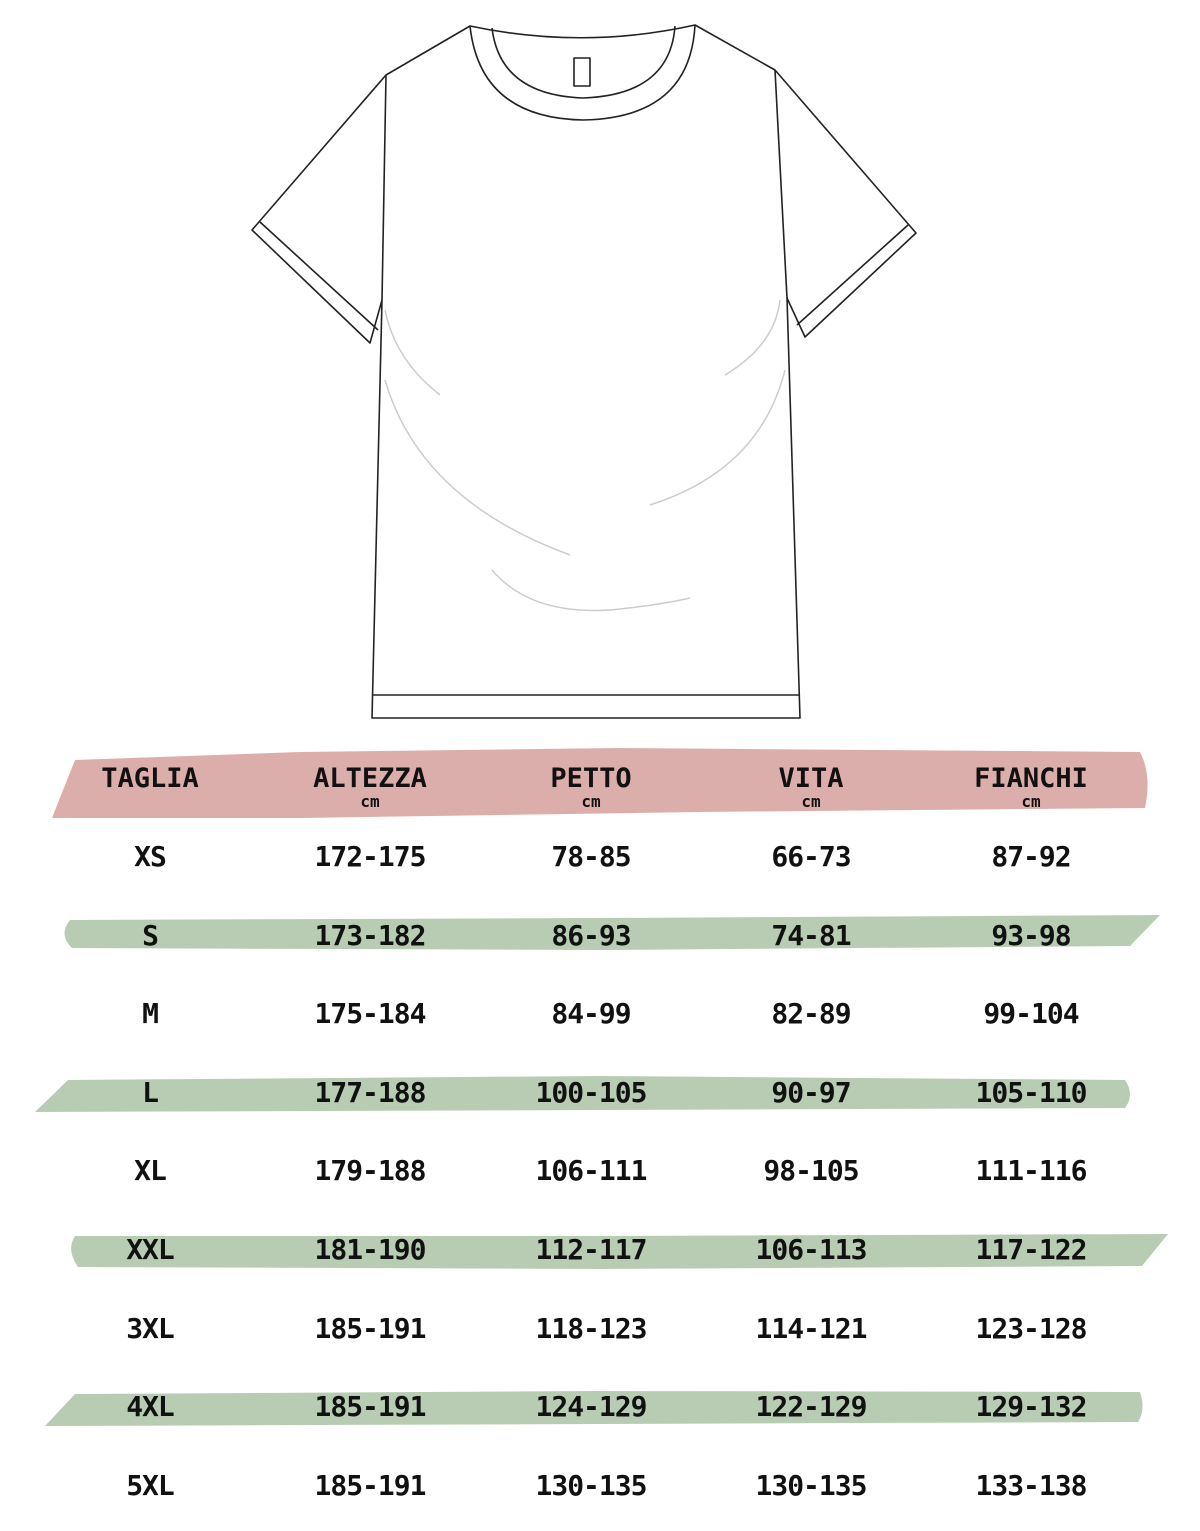 The image size is (1200, 1531). What do you see at coordinates (811, 1249) in the screenshot?
I see `cell-vita: 106-113` at bounding box center [811, 1249].